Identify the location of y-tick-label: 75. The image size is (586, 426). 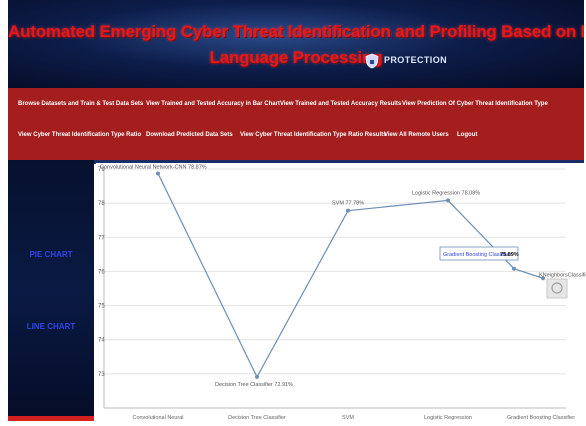
(101, 307).